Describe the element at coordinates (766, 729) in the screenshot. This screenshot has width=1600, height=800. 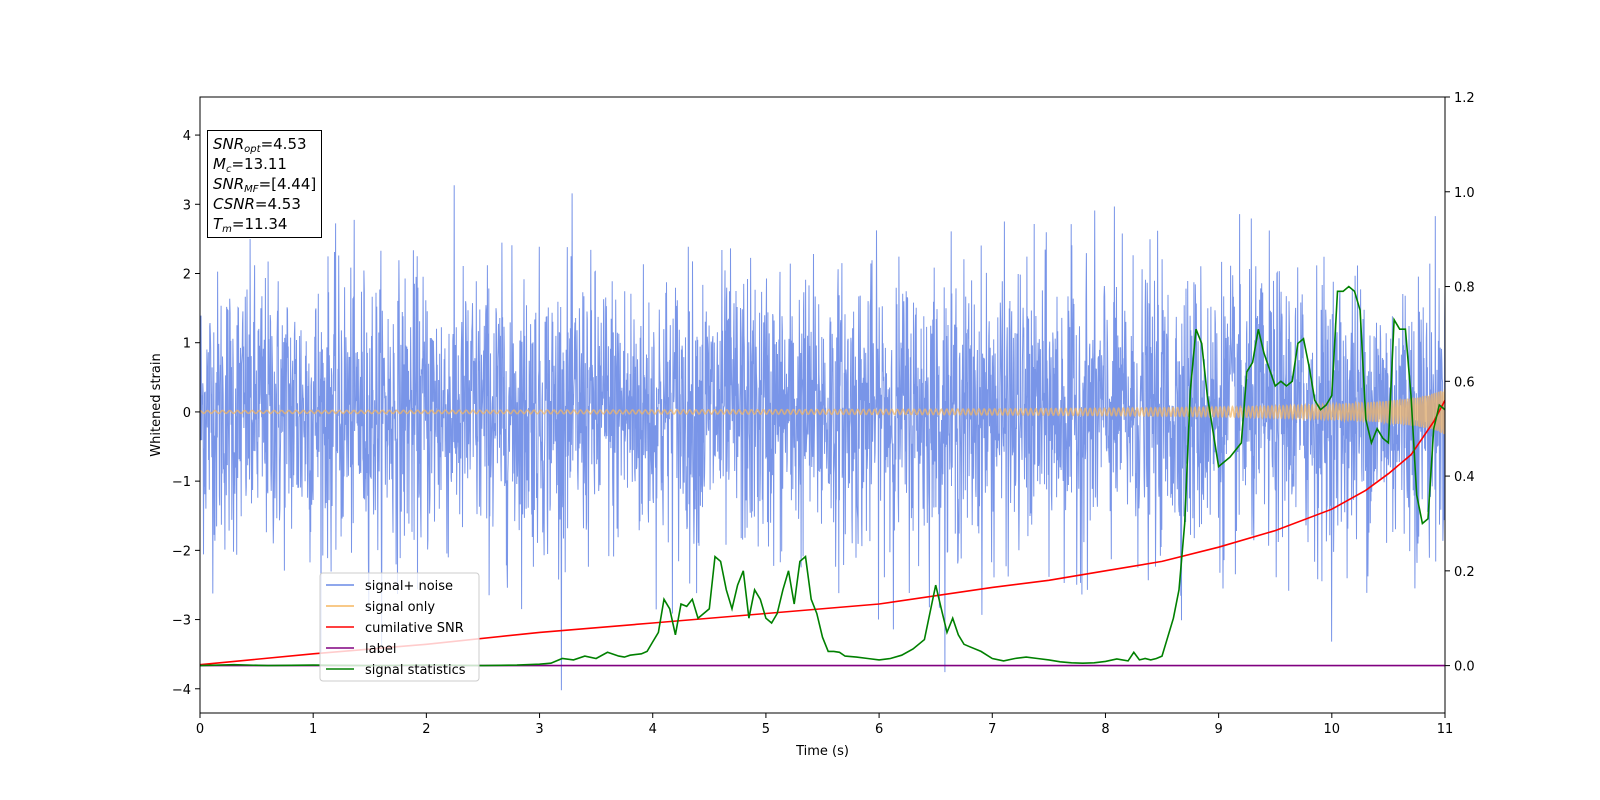
I see `x-tick-label: 5` at that location.